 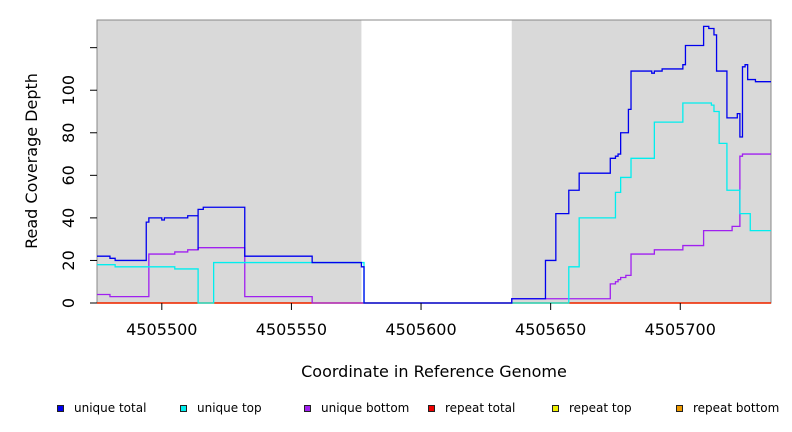 I want to click on legend-label: repeat bottom, so click(x=736, y=408).